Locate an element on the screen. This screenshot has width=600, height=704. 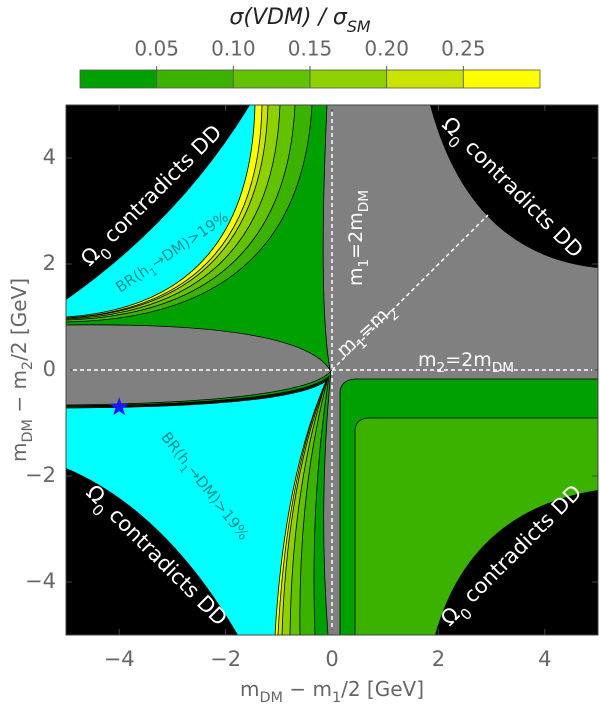
x-tick-label: −2 is located at coordinates (225, 659).